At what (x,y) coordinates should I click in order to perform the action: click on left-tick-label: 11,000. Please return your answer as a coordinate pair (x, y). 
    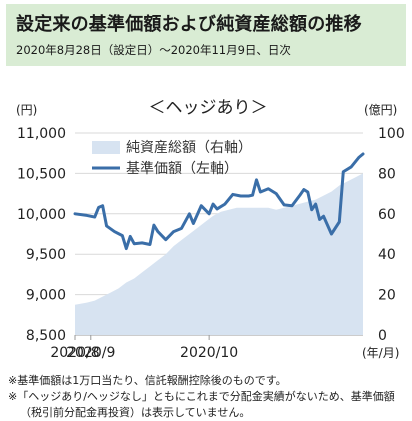
    Looking at the image, I should click on (41, 134).